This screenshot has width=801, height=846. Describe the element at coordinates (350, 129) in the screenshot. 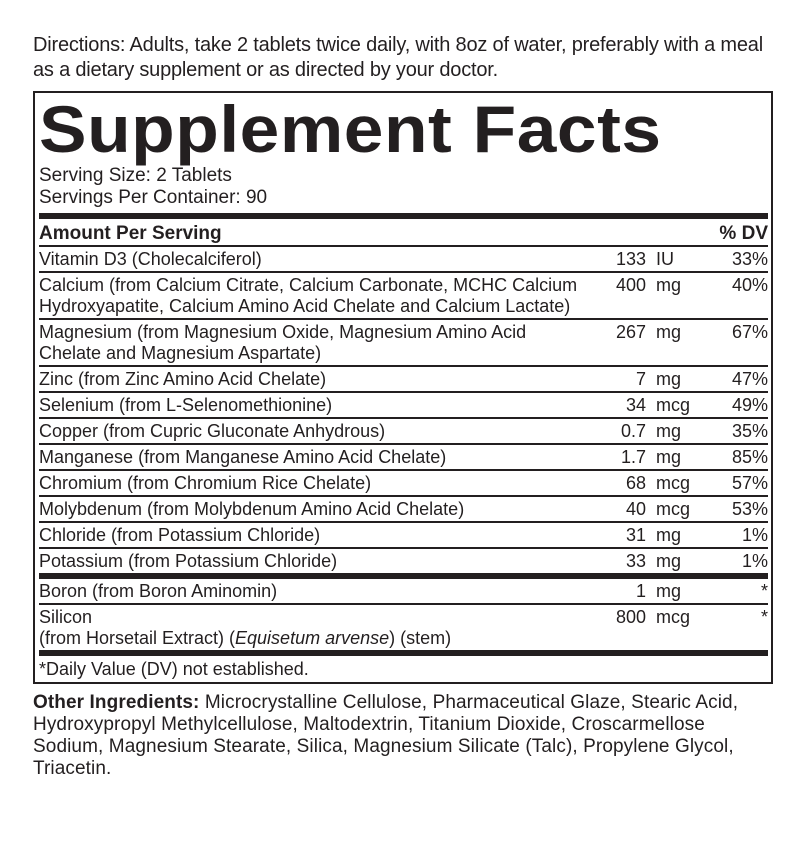

I see `panel-title: Supplement Facts` at that location.